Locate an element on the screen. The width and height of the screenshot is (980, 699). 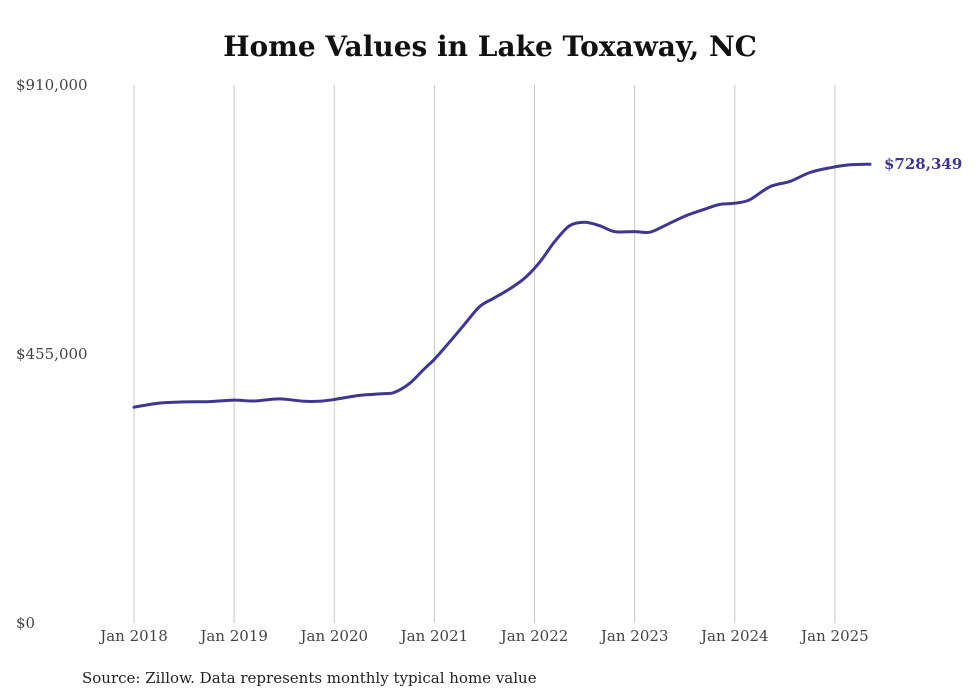
x-tick-label: Jan 2022 is located at coordinates (534, 636).